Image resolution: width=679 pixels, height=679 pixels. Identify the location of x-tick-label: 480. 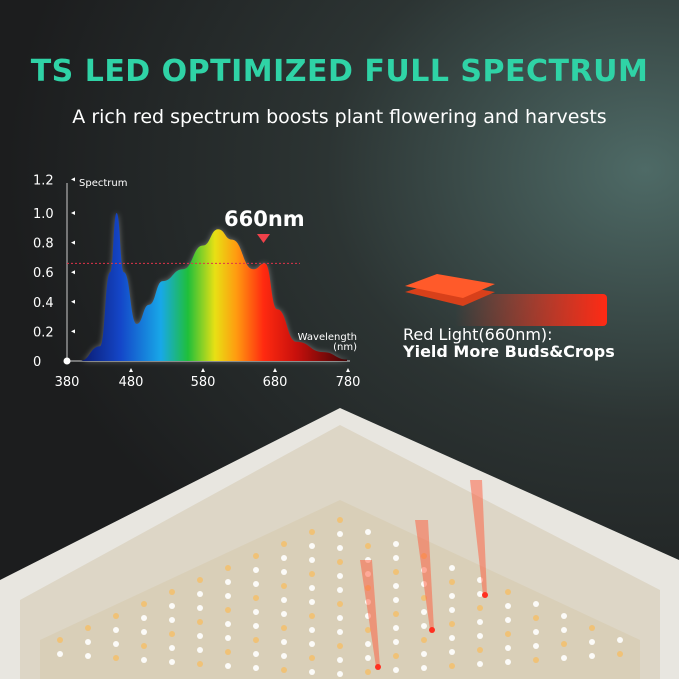
(131, 382).